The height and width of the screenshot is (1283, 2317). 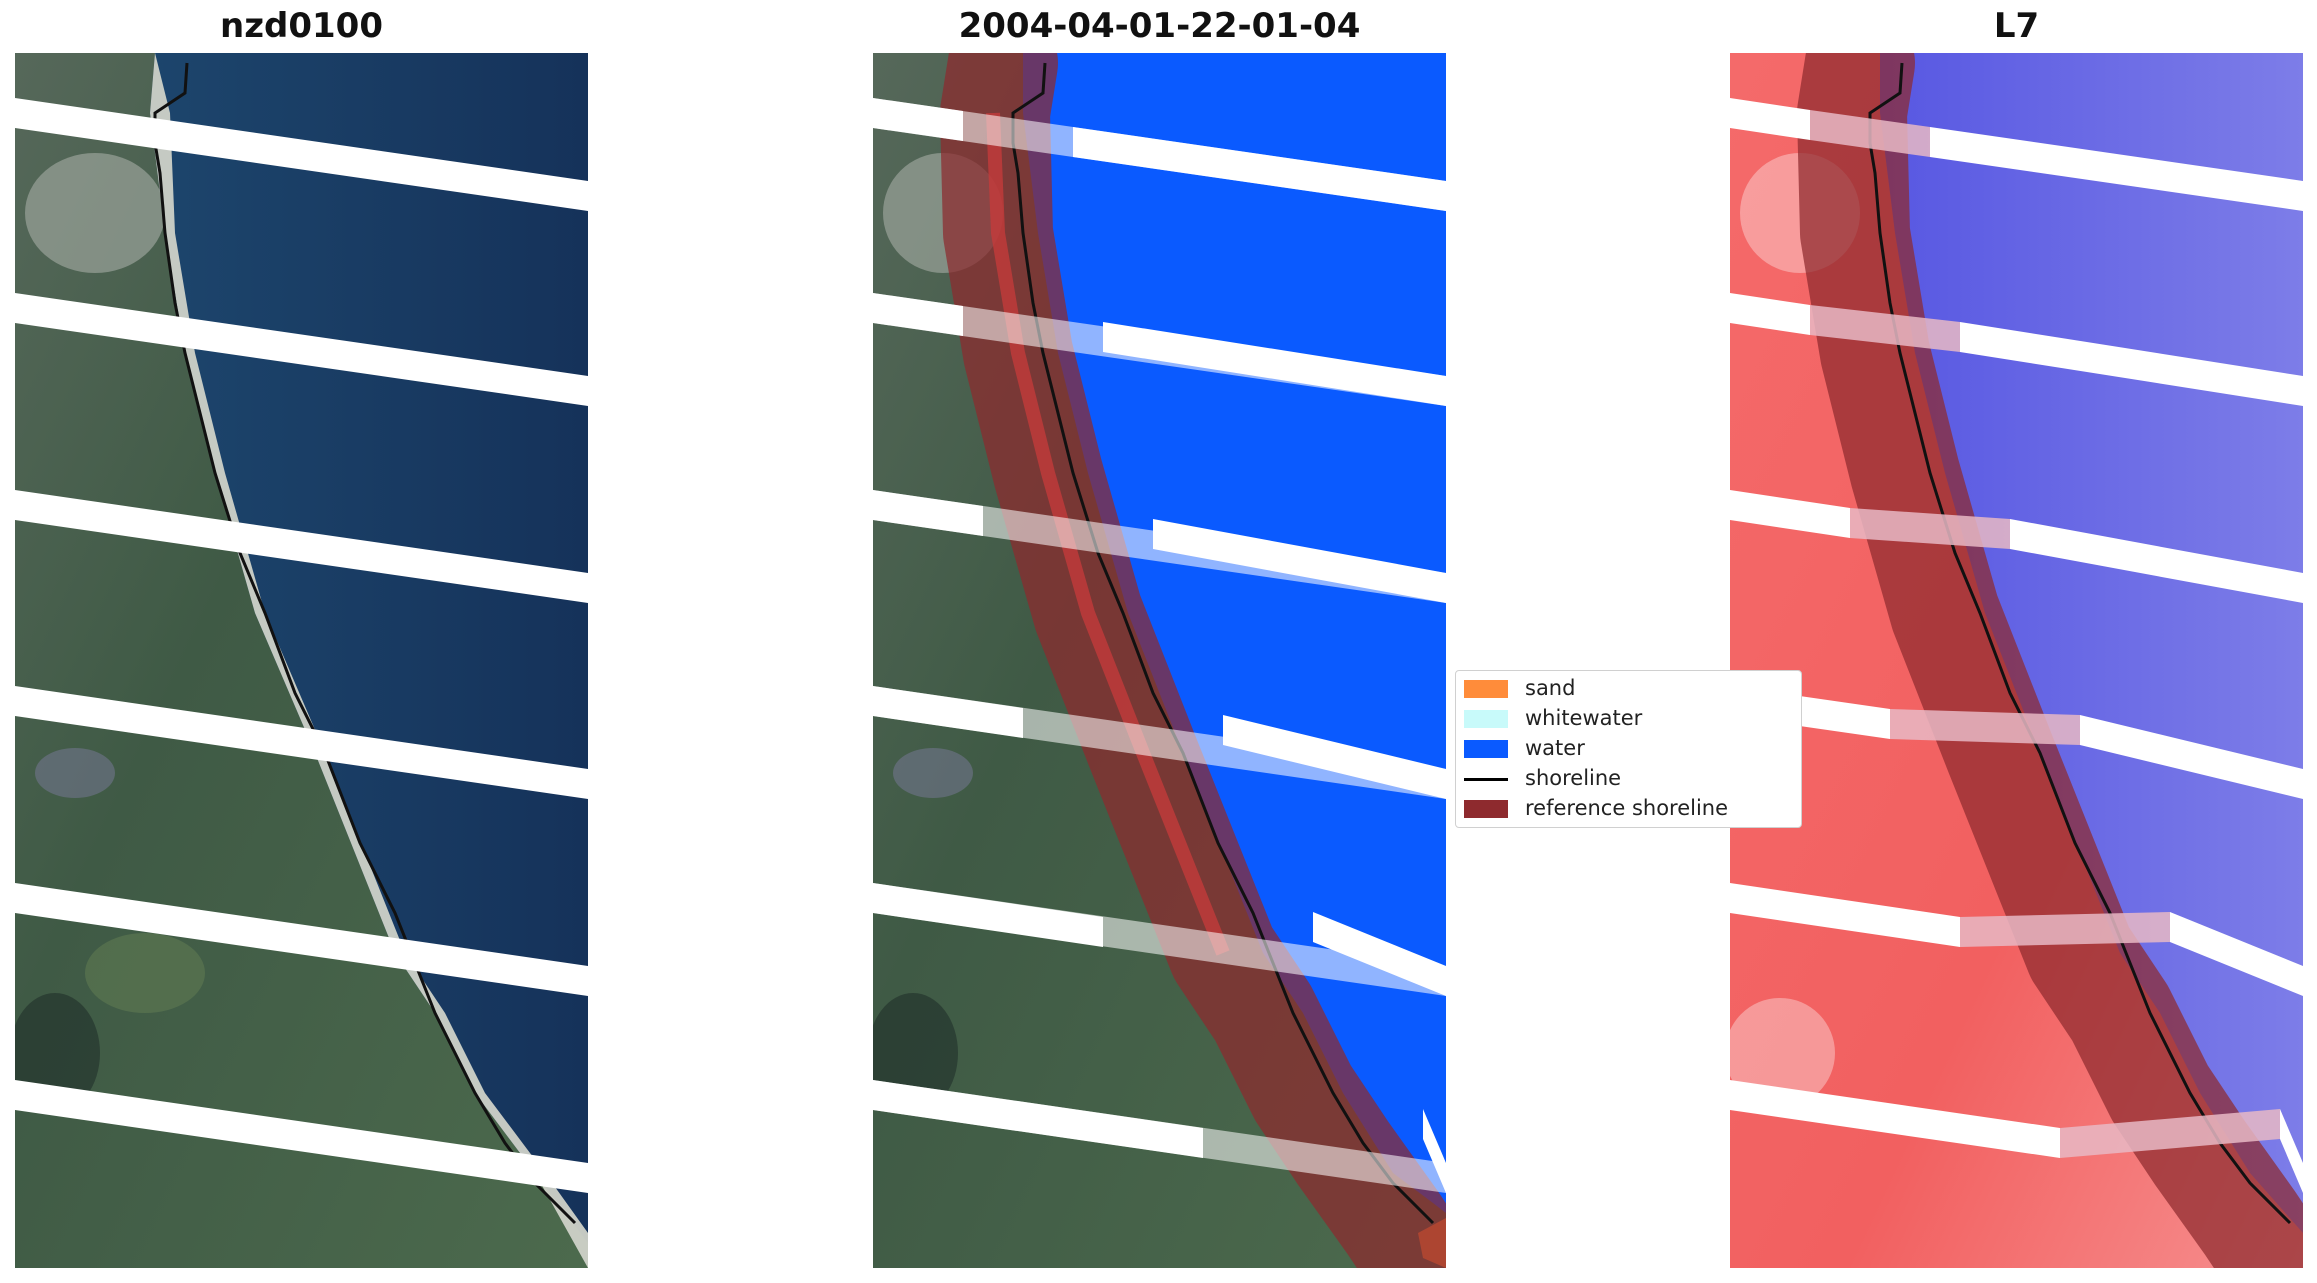 I want to click on sand-swatch, so click(x=1486, y=689).